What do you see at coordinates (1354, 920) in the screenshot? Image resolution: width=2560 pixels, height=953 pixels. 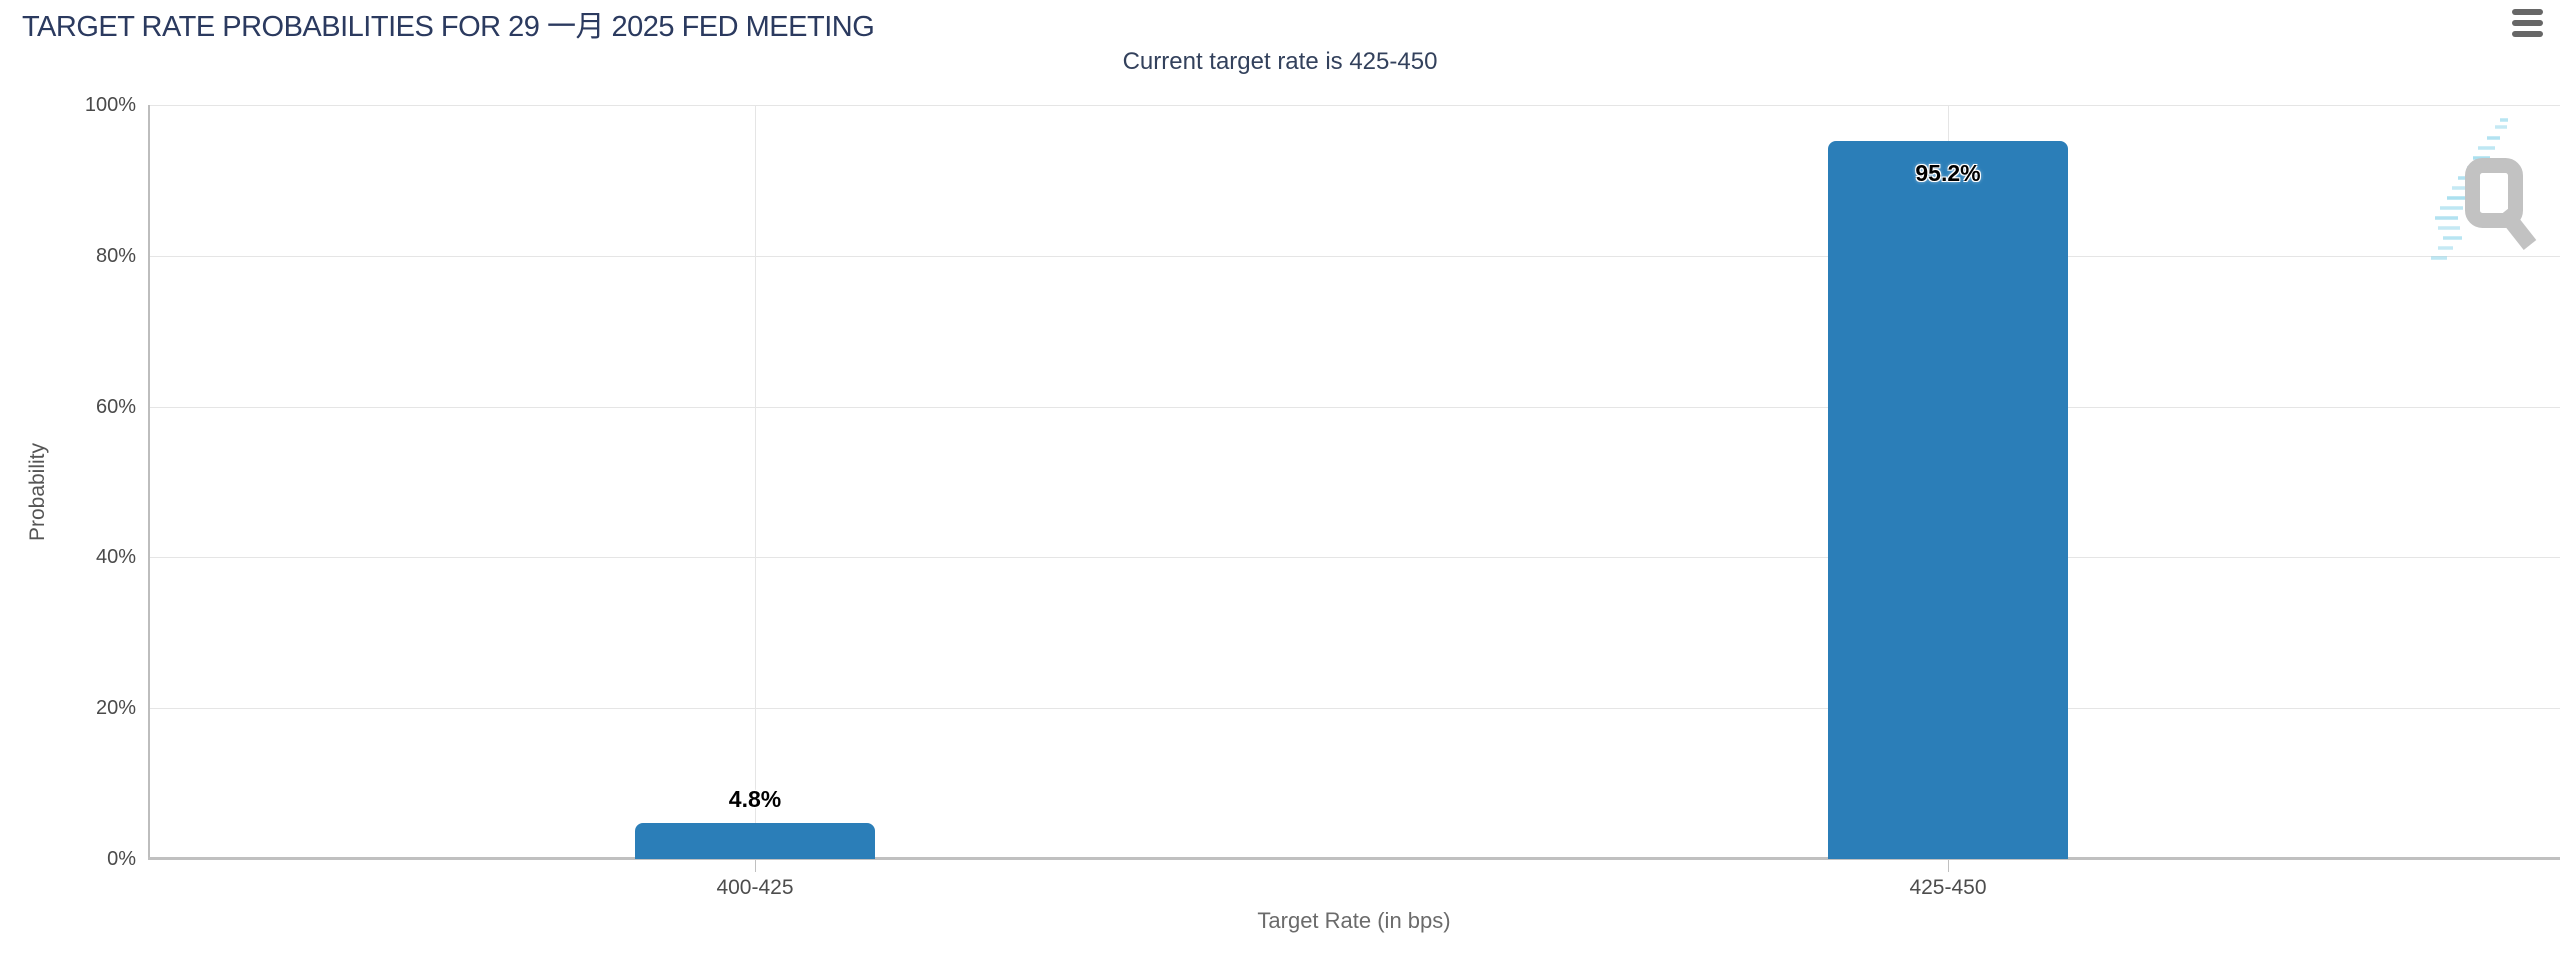 I see `x-axis-title: Target Rate (in bps)` at bounding box center [1354, 920].